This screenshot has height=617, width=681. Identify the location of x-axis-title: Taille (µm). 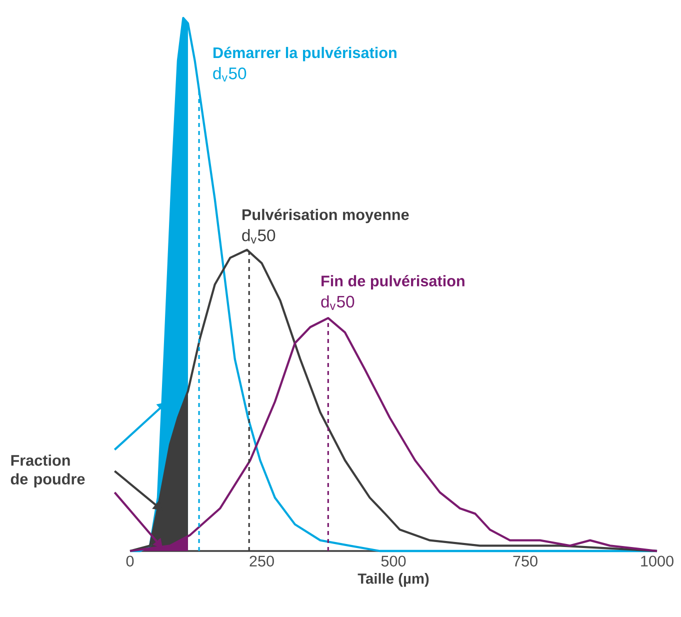
(393, 580).